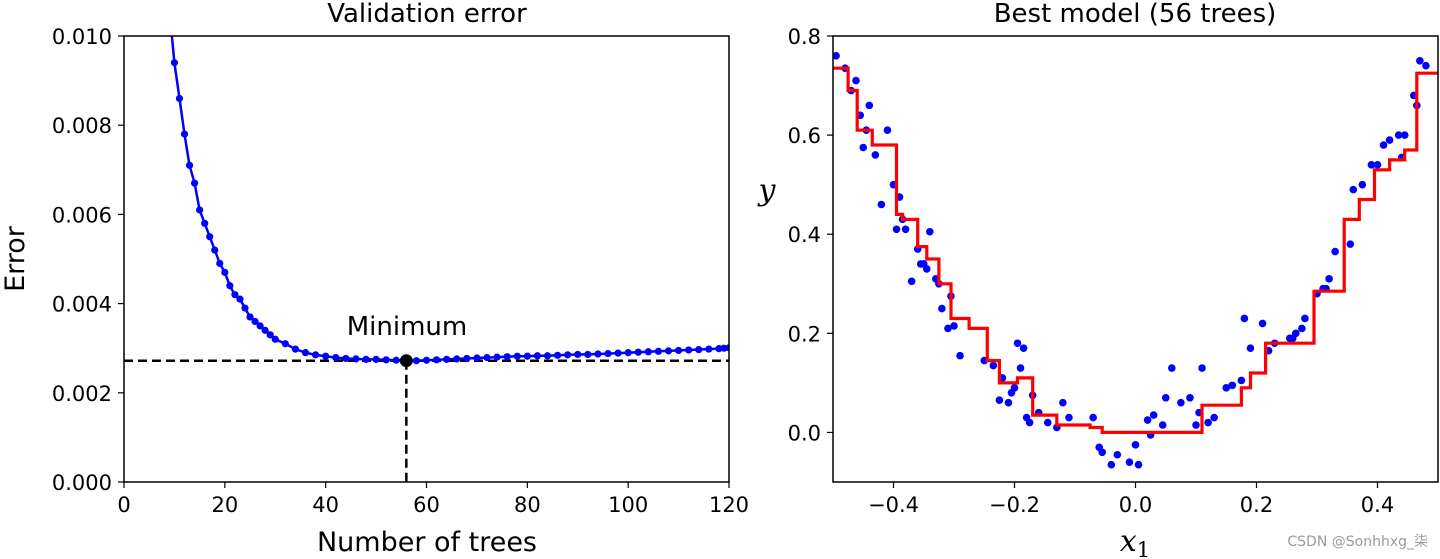 The width and height of the screenshot is (1440, 559). Describe the element at coordinates (325, 505) in the screenshot. I see `left-x-tick-label: 40` at that location.